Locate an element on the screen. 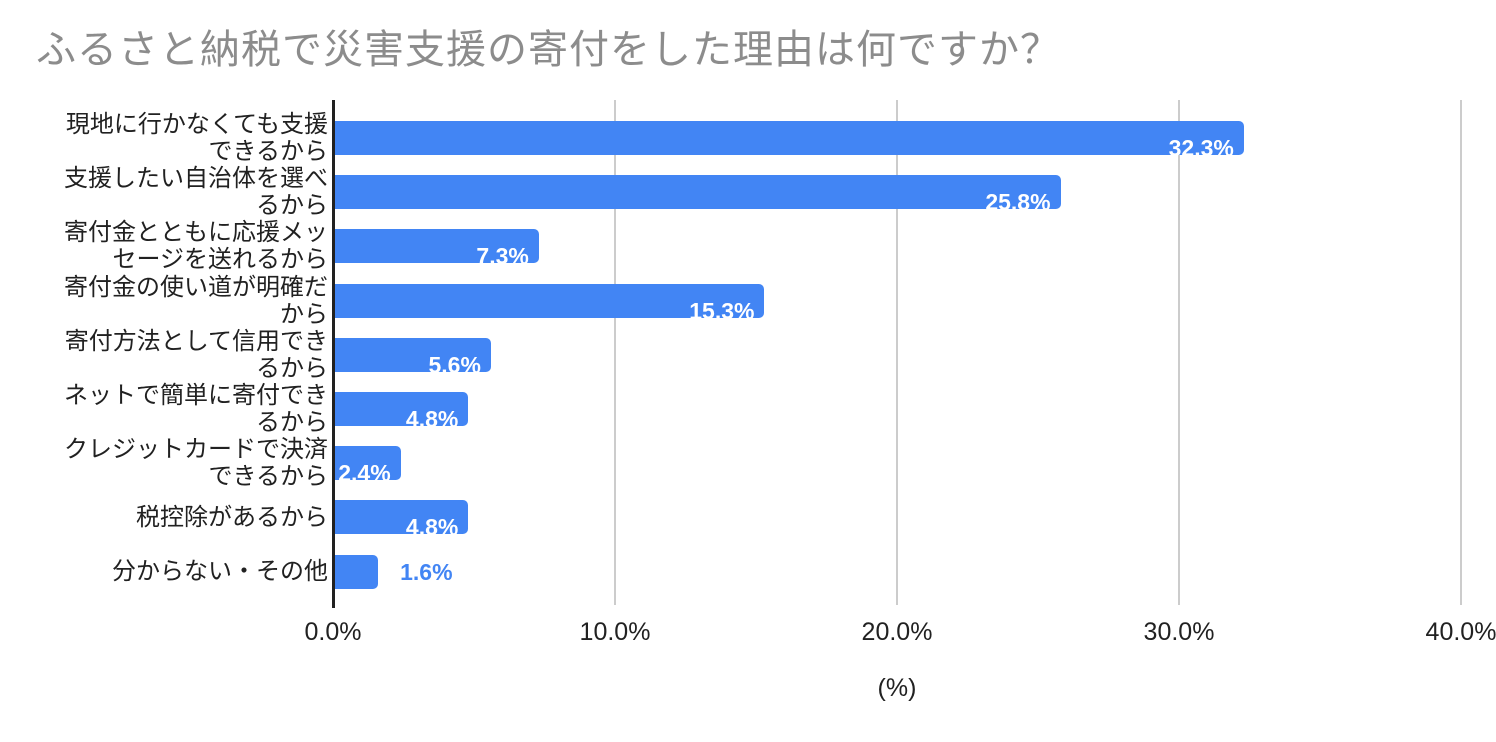 The image size is (1496, 742). x-tick-label: 0.0% is located at coordinates (333, 632).